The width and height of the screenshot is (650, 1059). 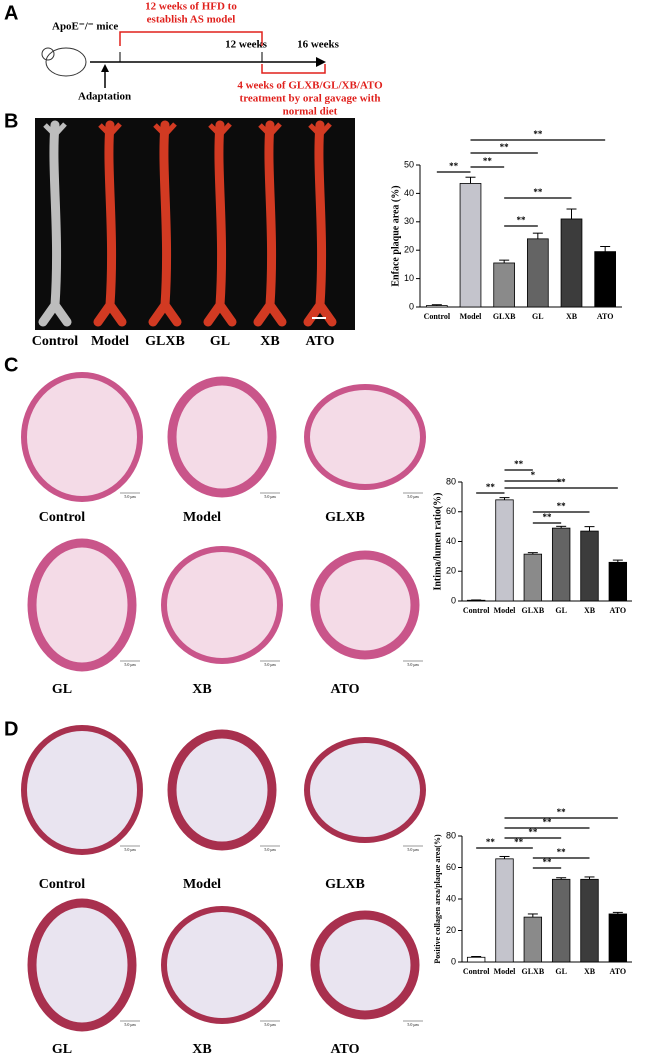 I want to click on y-tick-label: 0, so click(x=453, y=961).